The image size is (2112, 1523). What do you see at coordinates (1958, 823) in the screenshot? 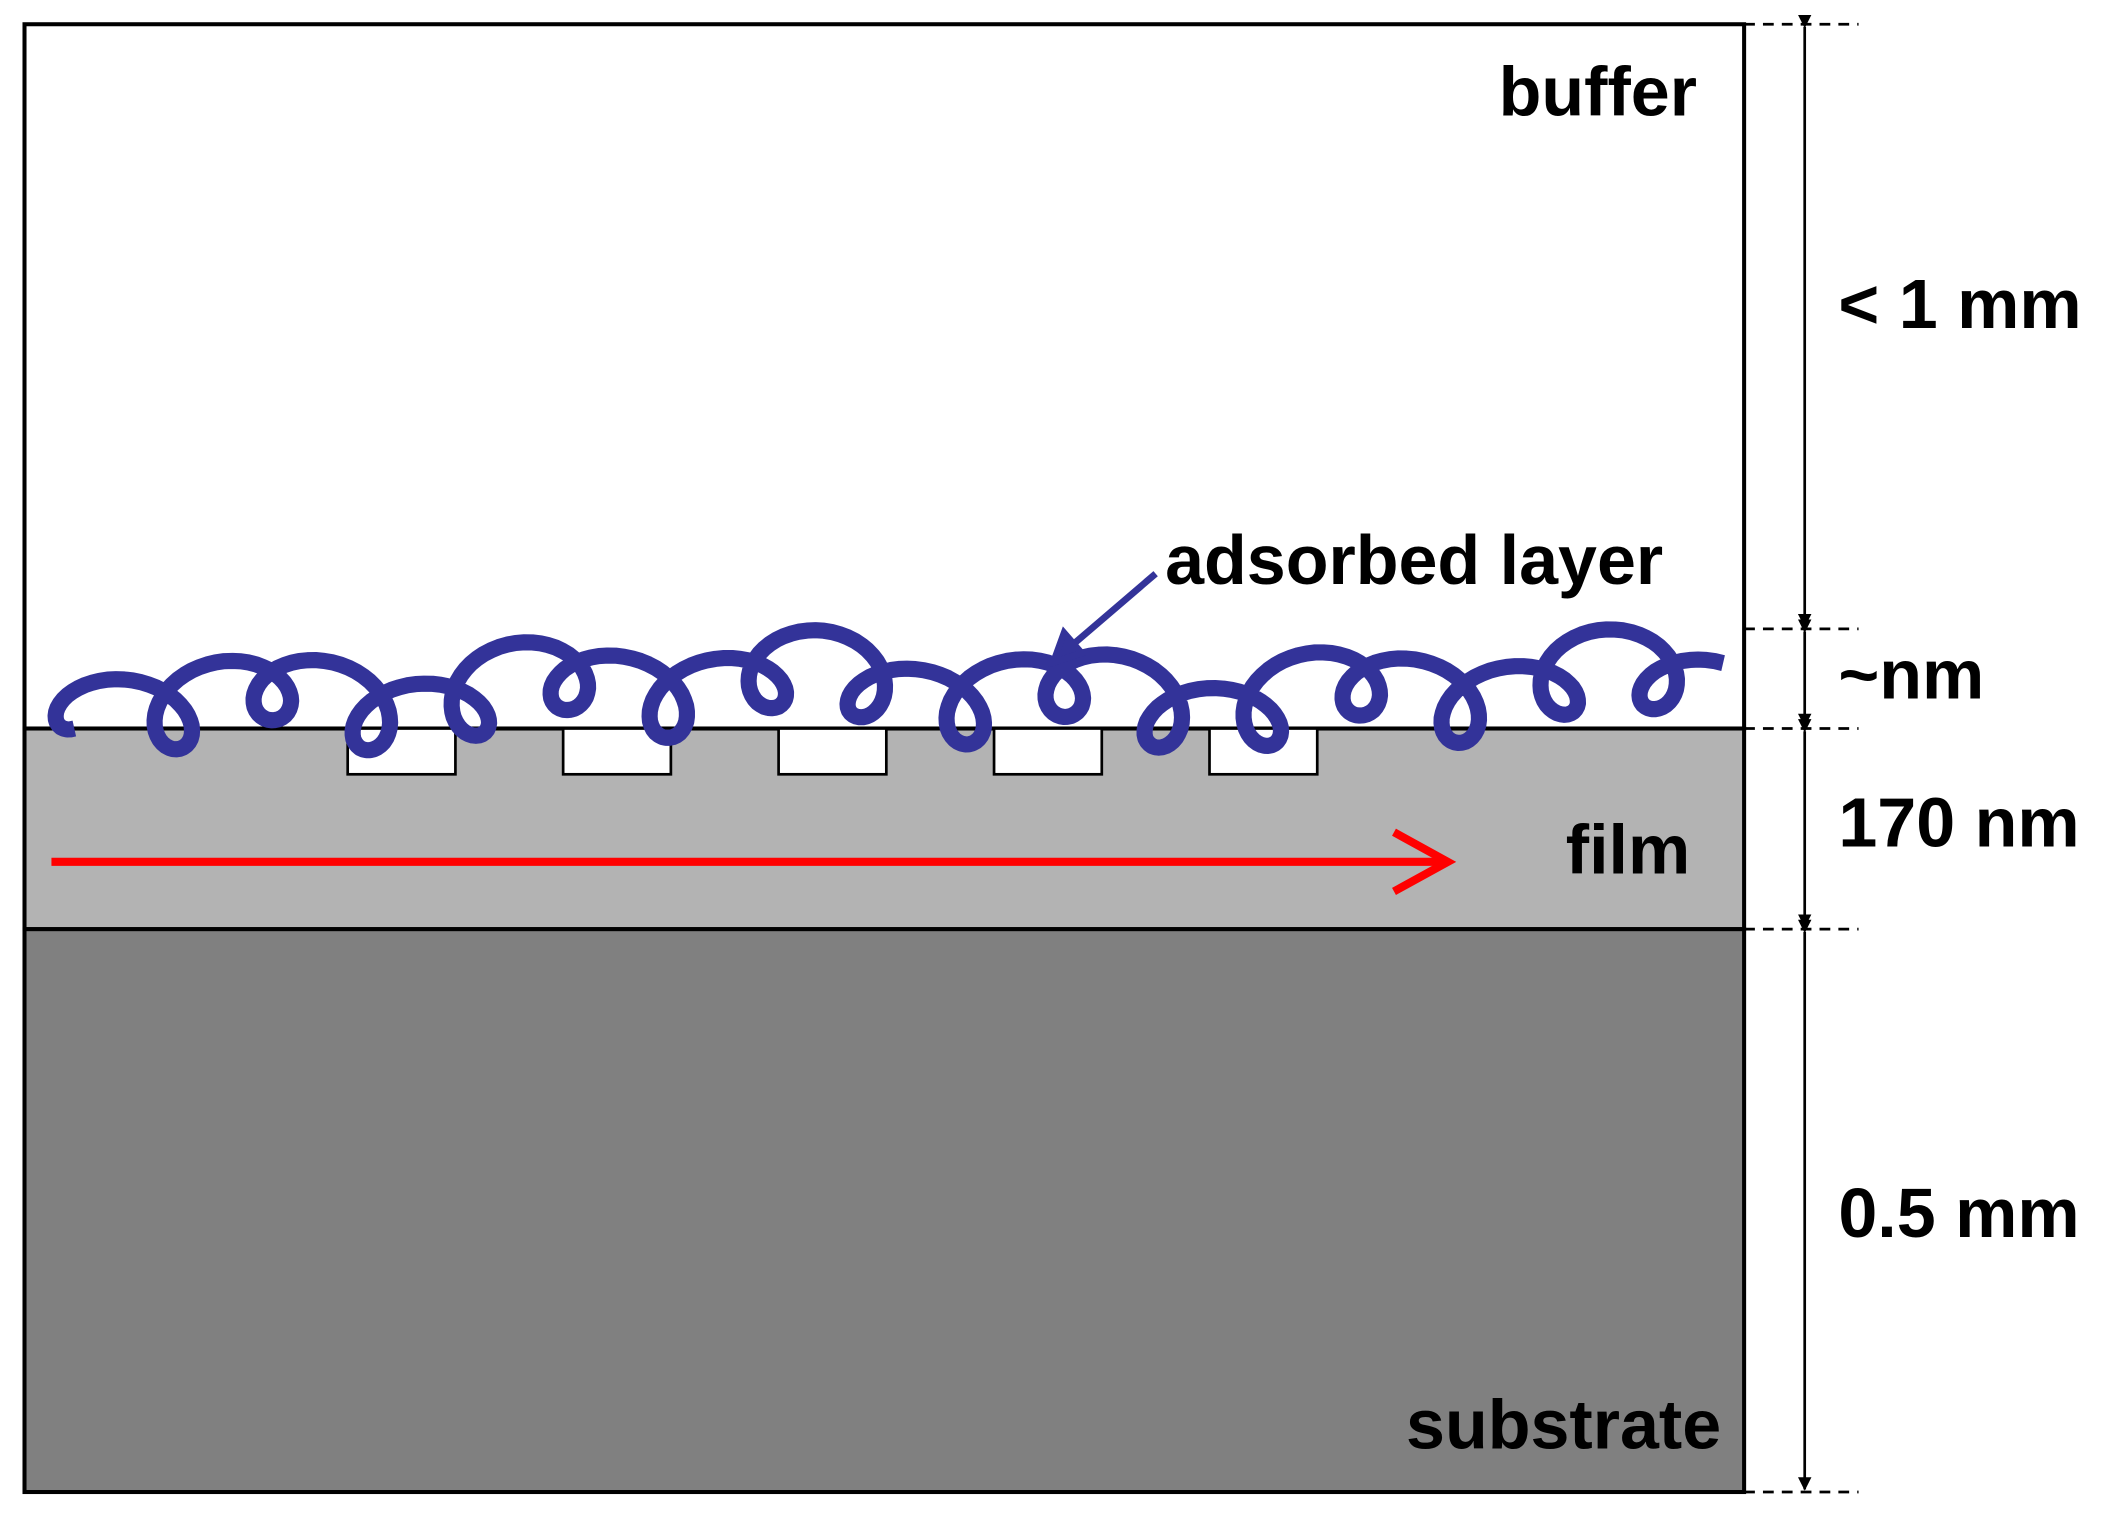
I see `dimension-label: 170 nm` at bounding box center [1958, 823].